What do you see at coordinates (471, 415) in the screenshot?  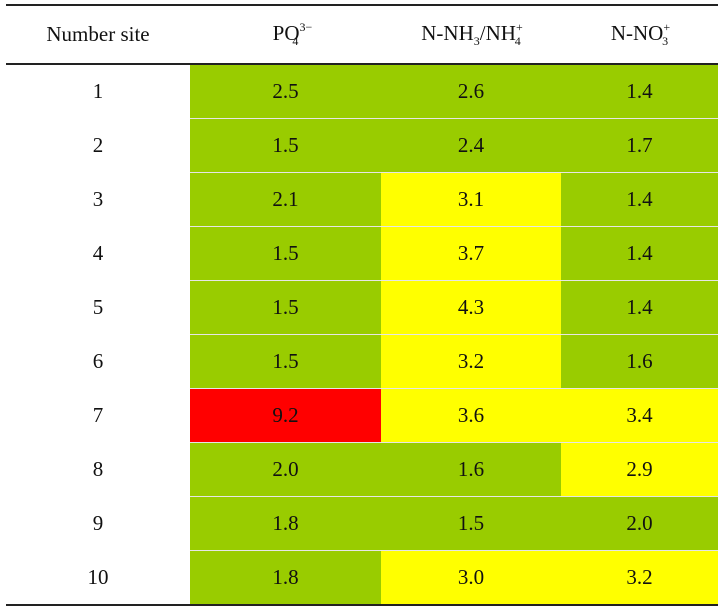 I see `cell-nh: 3.6` at bounding box center [471, 415].